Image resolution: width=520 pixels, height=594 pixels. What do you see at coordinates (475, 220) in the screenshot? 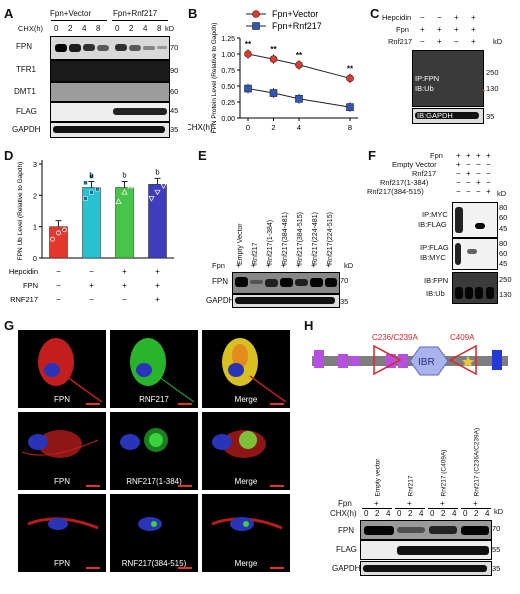
I see `ip-myc-blot` at bounding box center [475, 220].